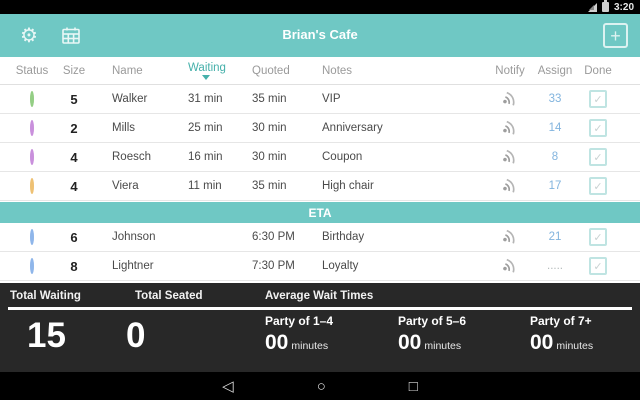  Describe the element at coordinates (319, 296) in the screenshot. I see `average-wait-times-label: Average Wait Times` at that location.